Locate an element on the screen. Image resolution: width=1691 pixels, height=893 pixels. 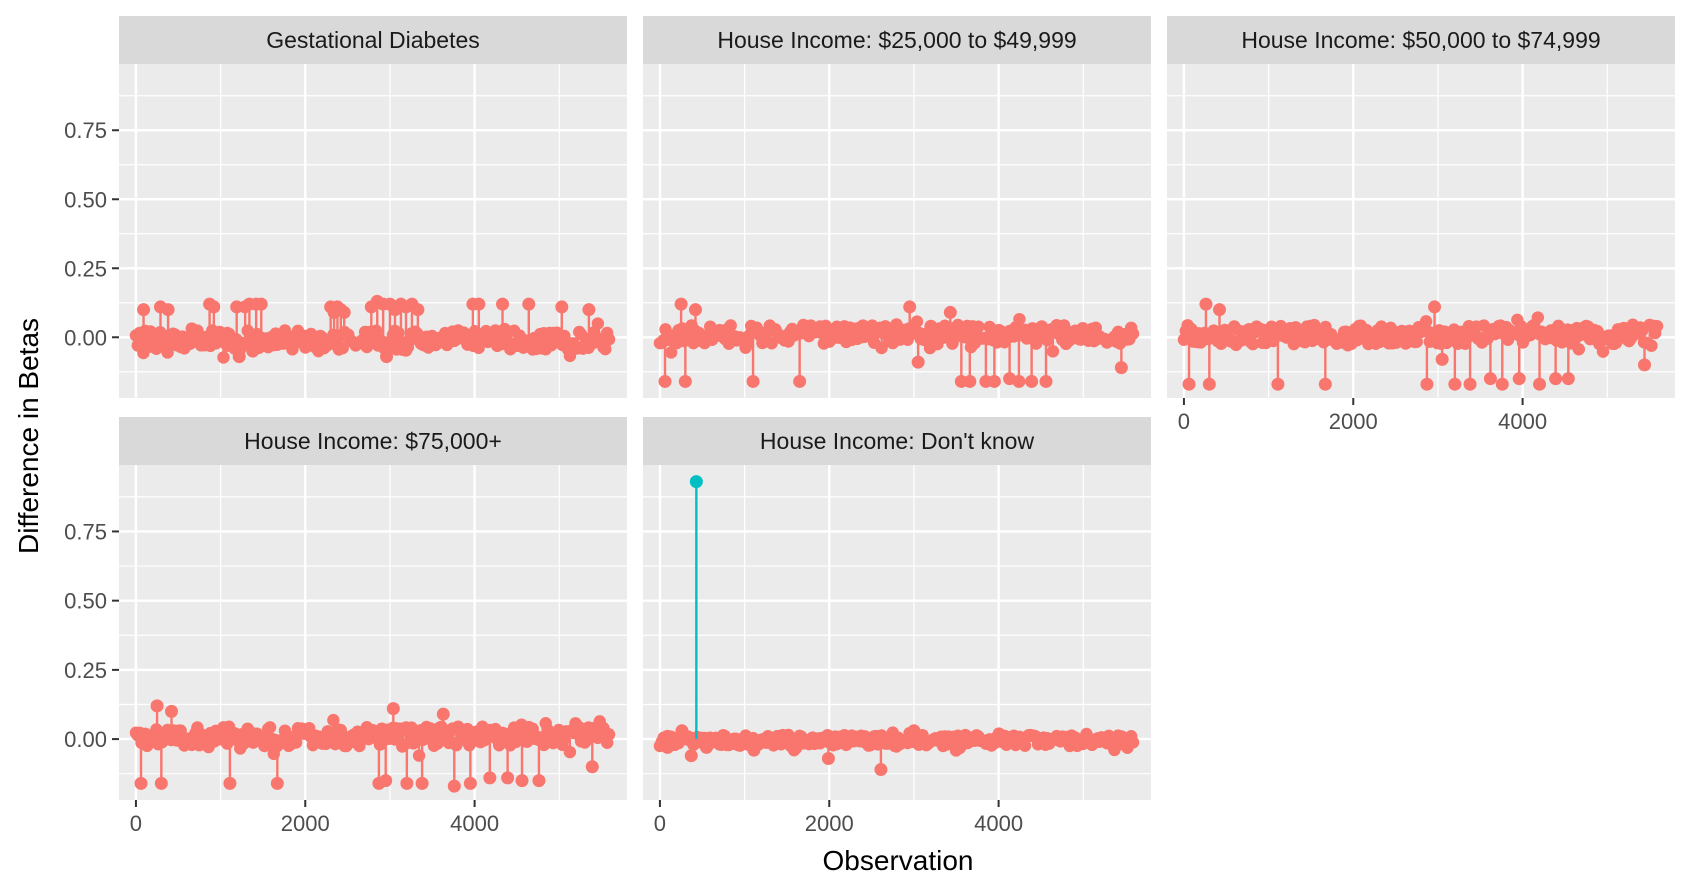
facet-panel: House Income: Don't know 0 2000 4000 is located at coordinates (897, 626).